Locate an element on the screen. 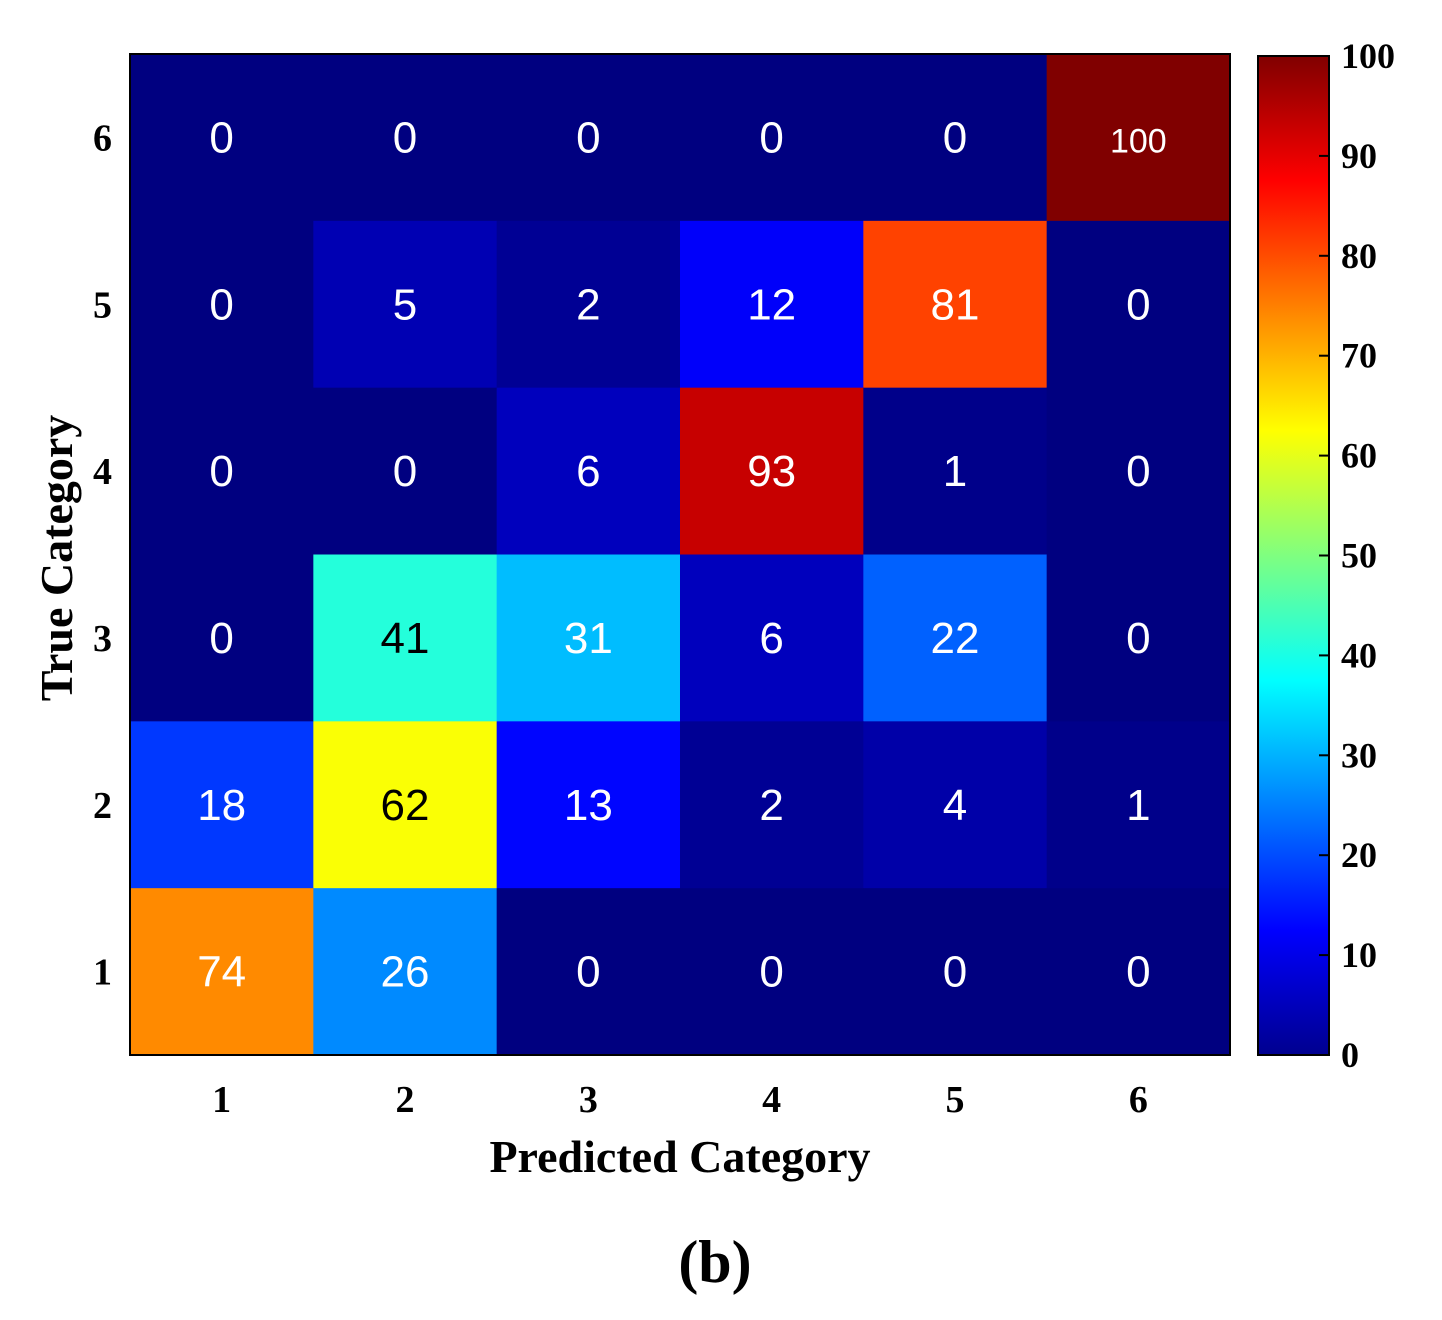 The image size is (1442, 1320). panel-label: (b) is located at coordinates (714, 1262).